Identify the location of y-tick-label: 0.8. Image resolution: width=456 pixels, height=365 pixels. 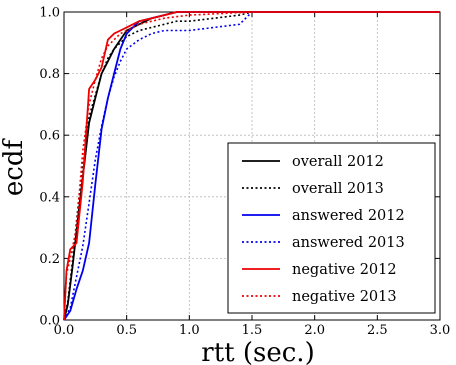
(49, 74).